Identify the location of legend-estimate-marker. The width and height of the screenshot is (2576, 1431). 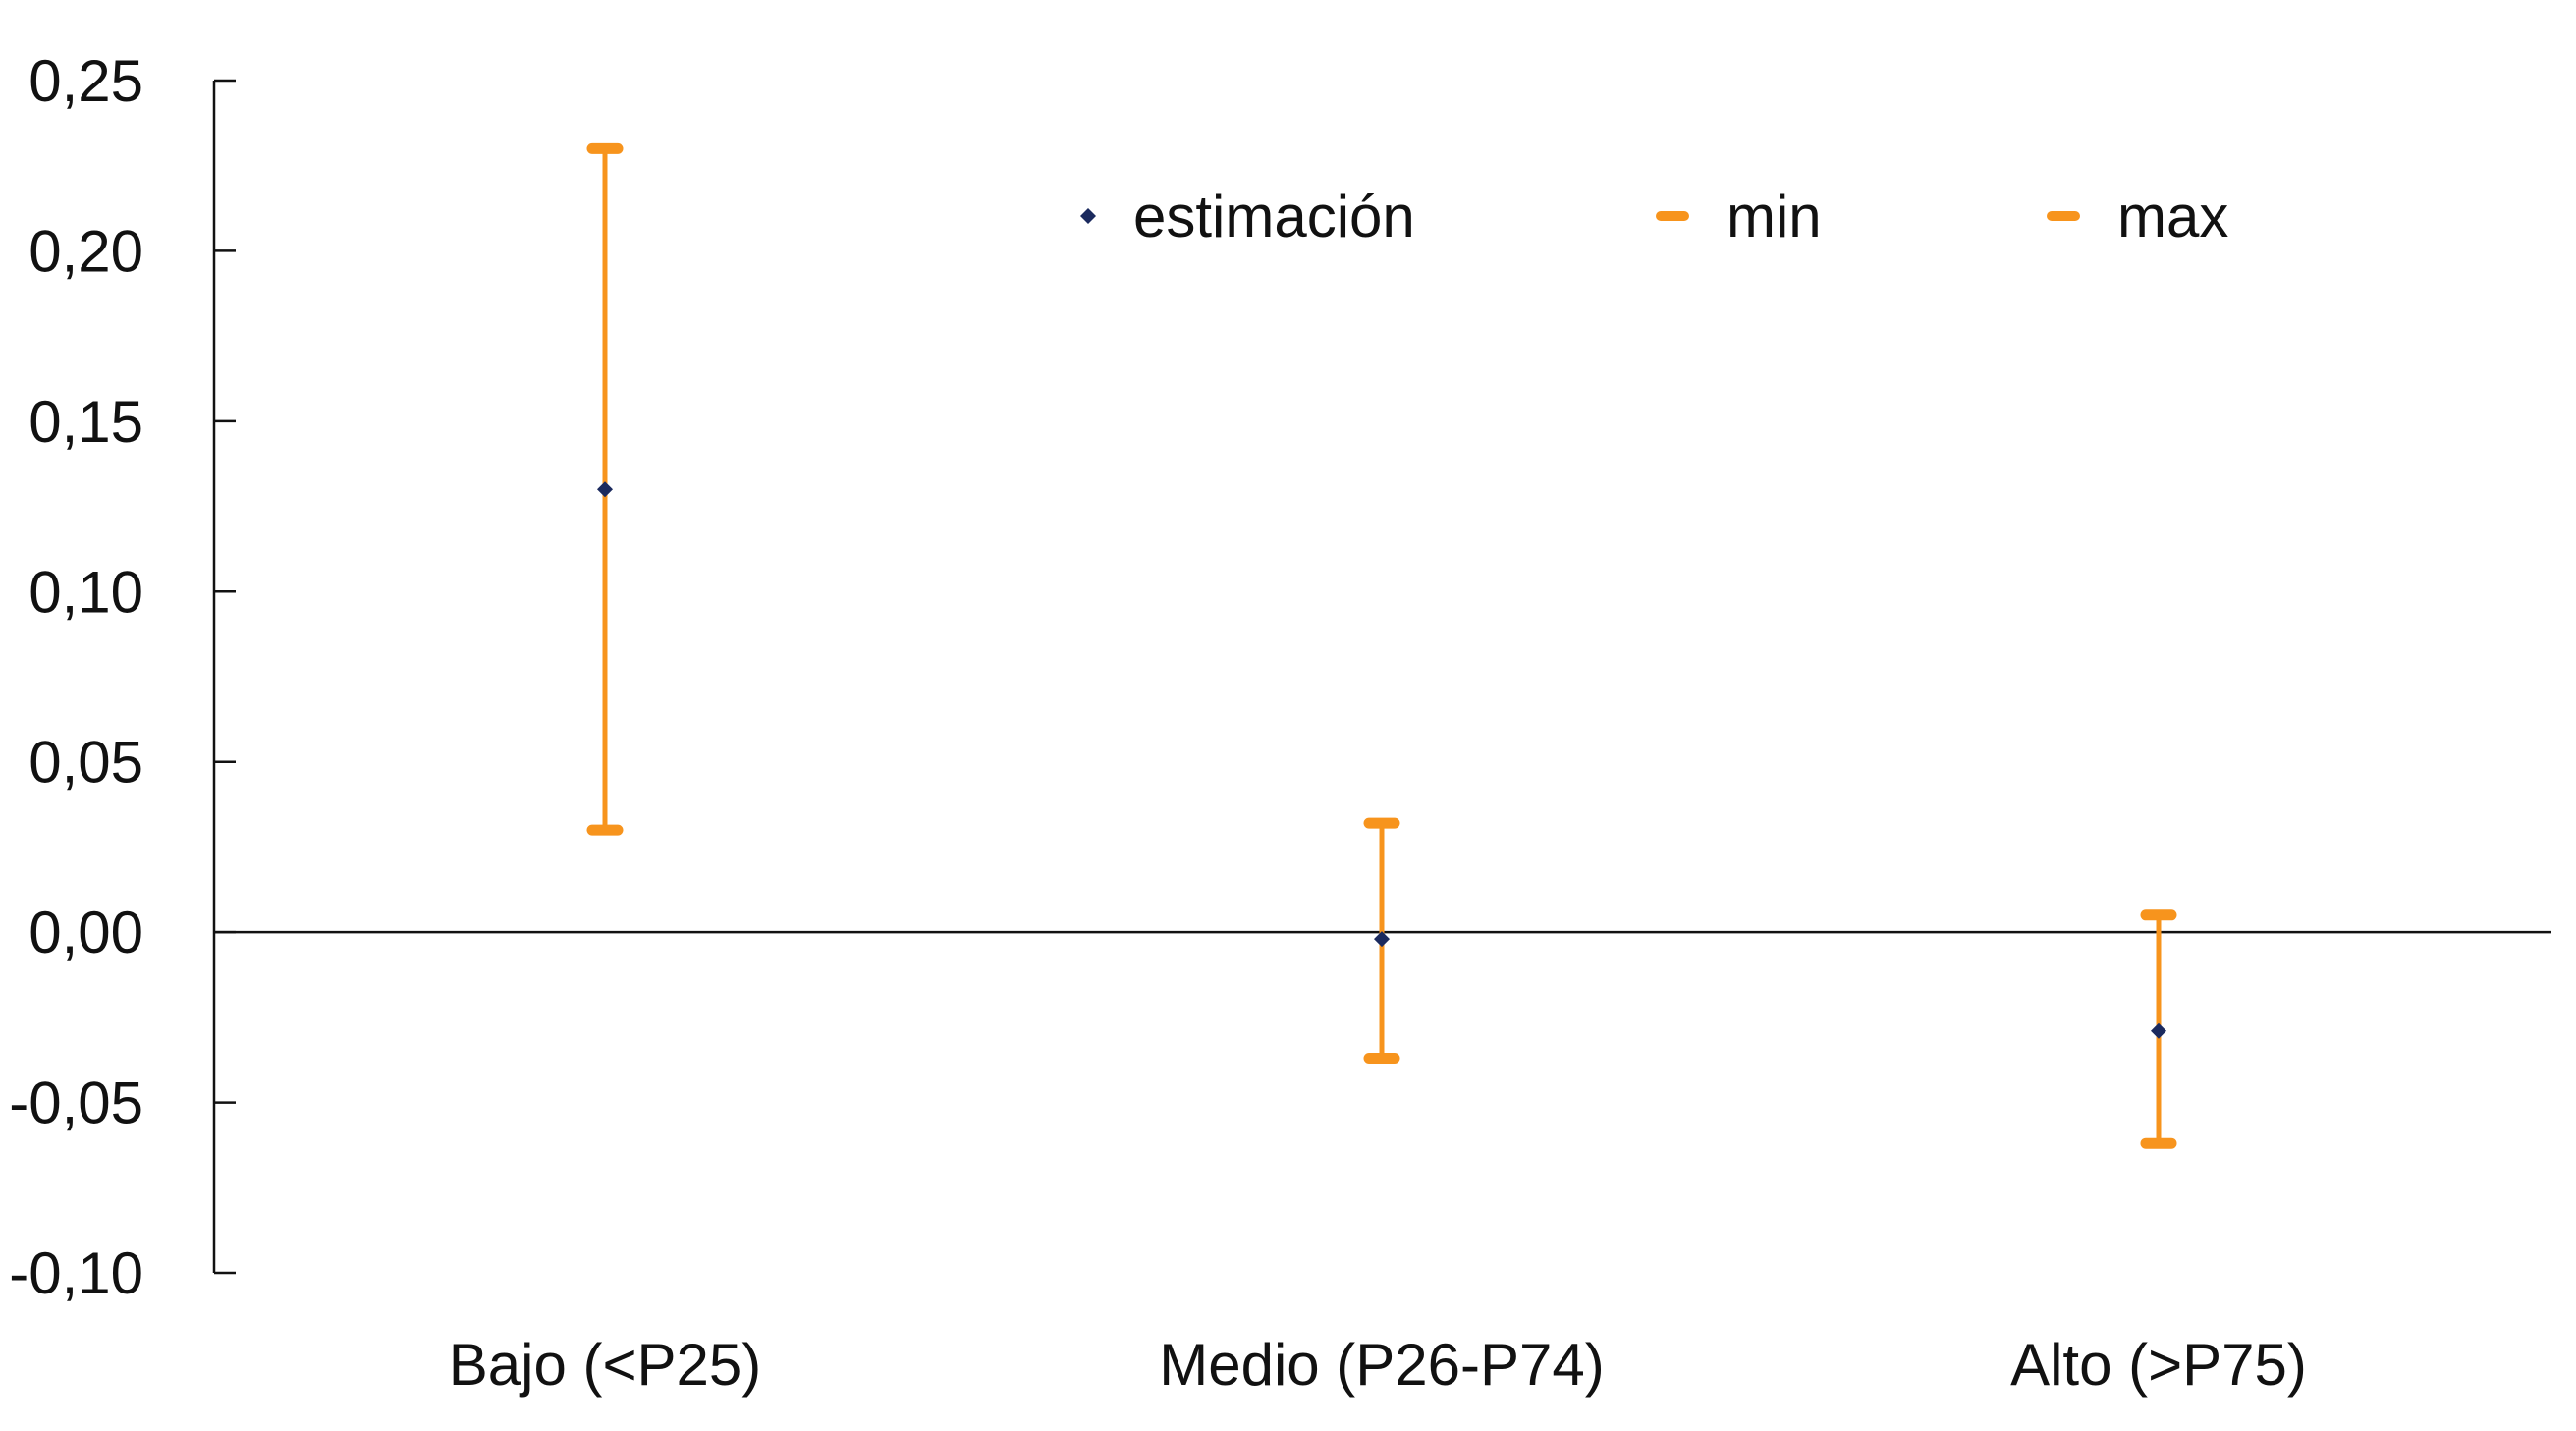
(1088, 216).